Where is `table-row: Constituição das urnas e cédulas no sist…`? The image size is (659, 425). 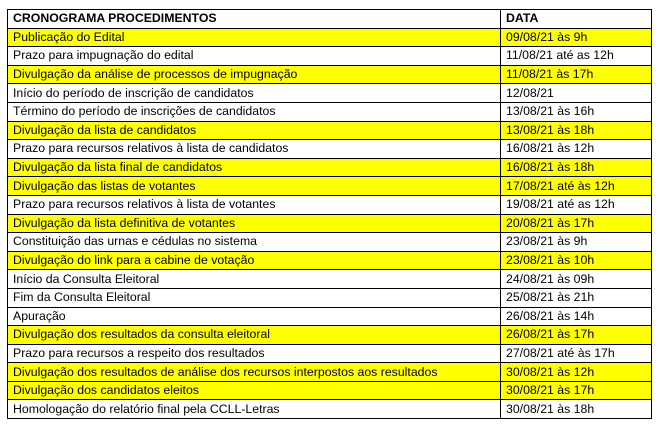
table-row: Constituição das urnas e cédulas no sist… is located at coordinates (329, 242).